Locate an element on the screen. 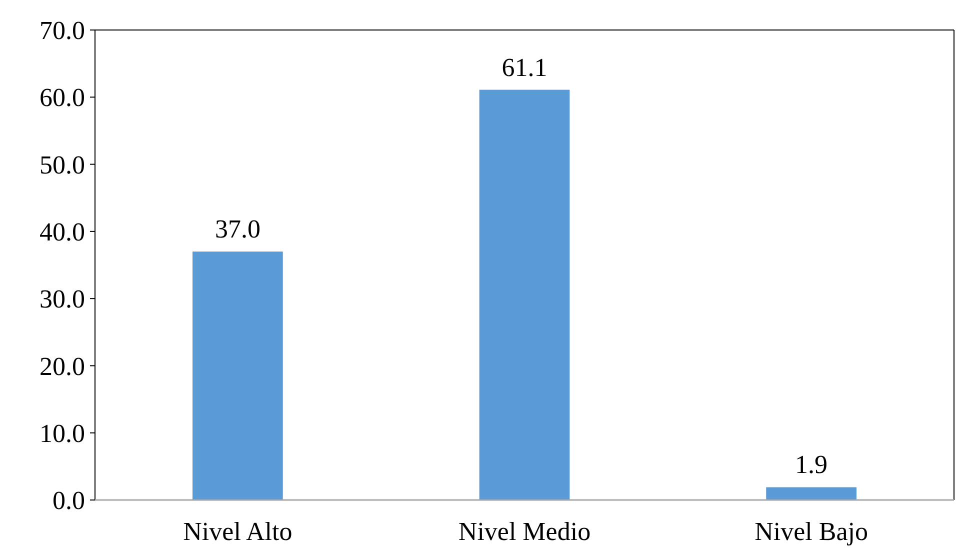  data-label: 61.1 is located at coordinates (525, 67).